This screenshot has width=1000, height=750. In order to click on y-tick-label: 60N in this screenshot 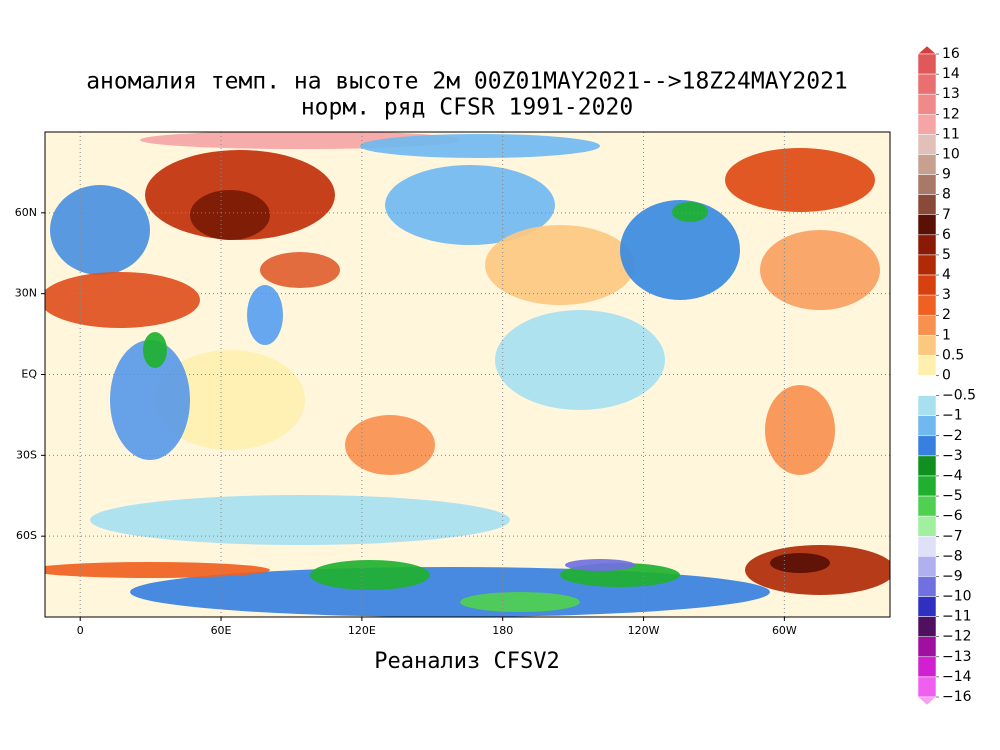, I will do `click(26, 212)`.